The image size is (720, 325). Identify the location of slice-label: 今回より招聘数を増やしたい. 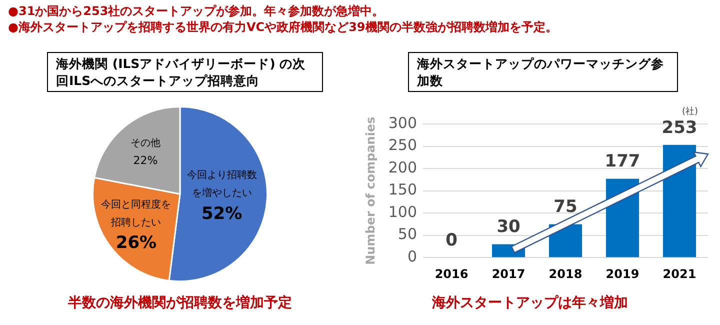
(221, 184).